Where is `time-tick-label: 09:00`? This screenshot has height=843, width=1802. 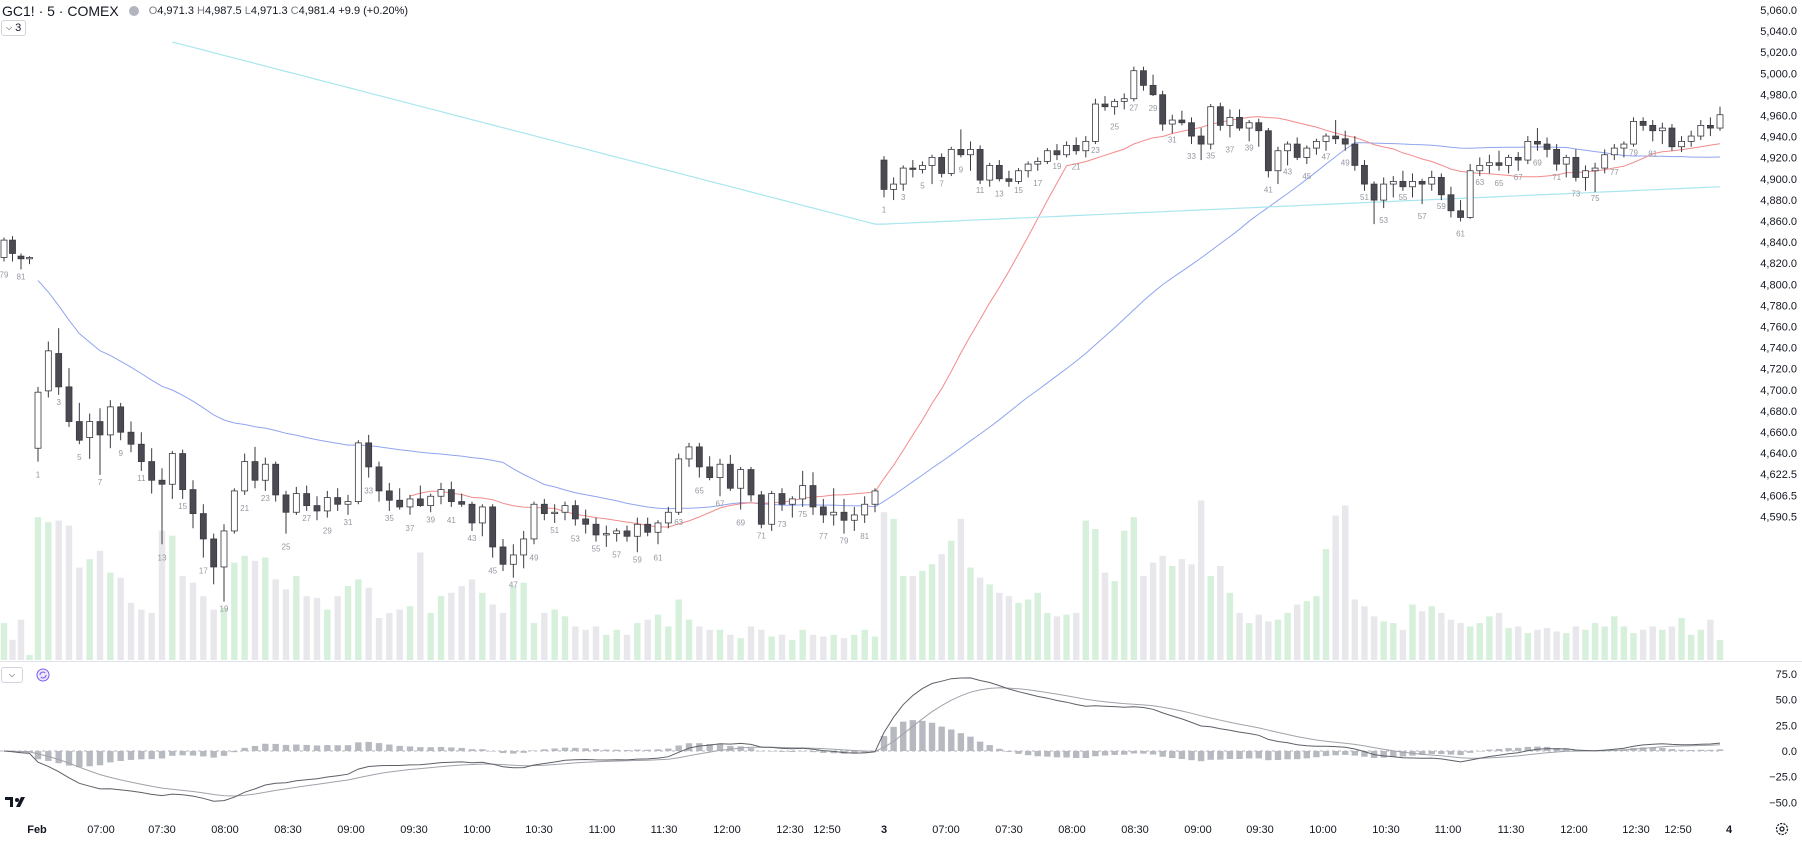 time-tick-label: 09:00 is located at coordinates (351, 830).